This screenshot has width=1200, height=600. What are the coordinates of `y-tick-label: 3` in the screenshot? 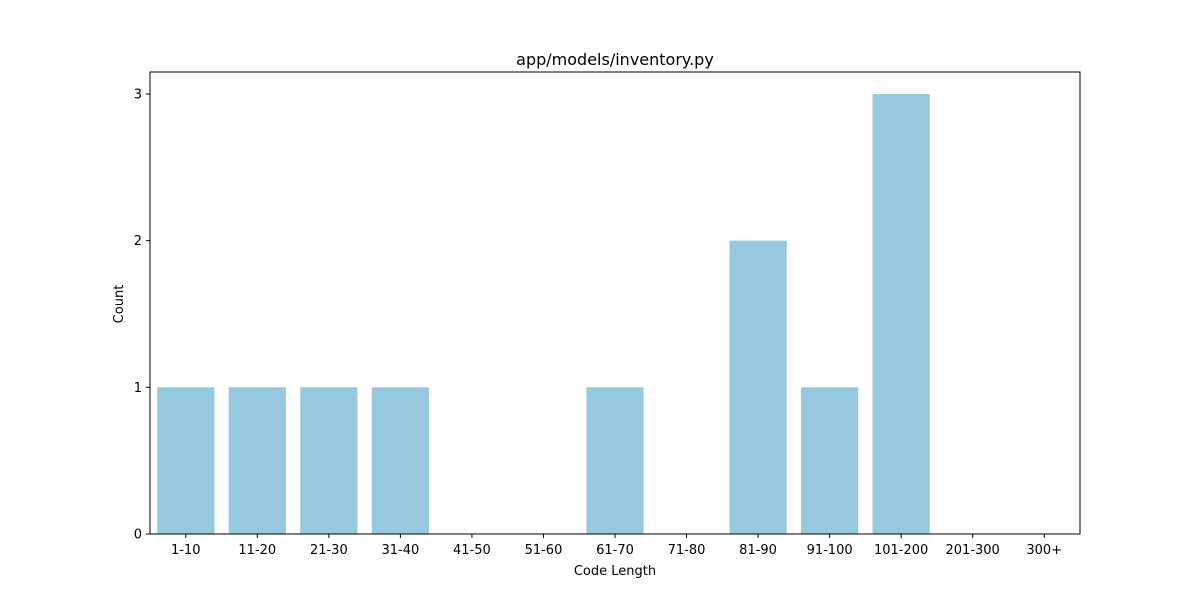 It's located at (138, 95).